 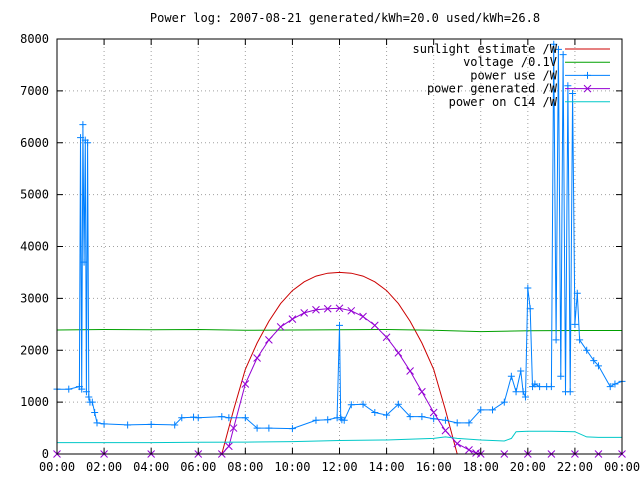 What do you see at coordinates (513, 75) in the screenshot?
I see `legend-label: power use /W` at bounding box center [513, 75].